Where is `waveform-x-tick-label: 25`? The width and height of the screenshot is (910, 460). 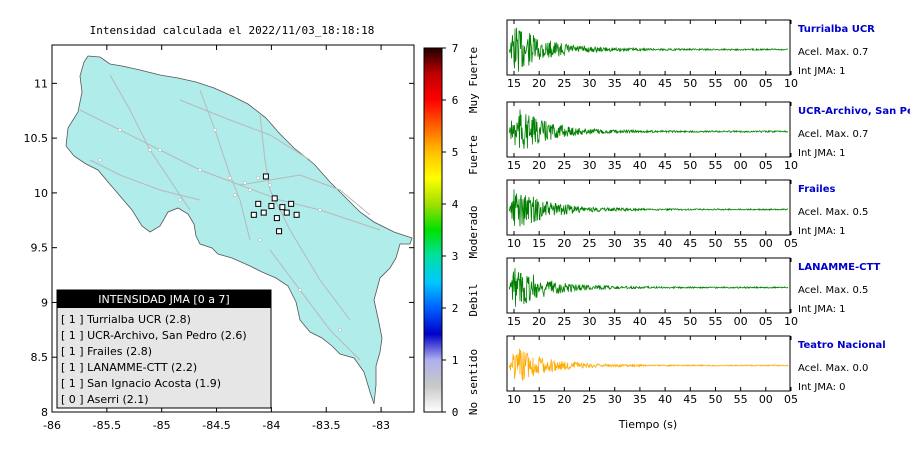
waveform-x-tick-label: 25 is located at coordinates (590, 243).